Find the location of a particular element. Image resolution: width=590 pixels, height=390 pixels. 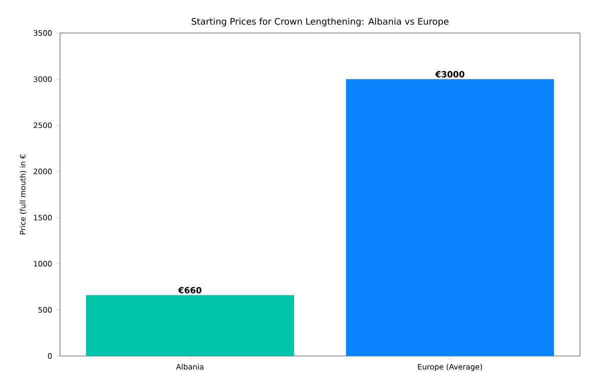

data-label: €3000 is located at coordinates (449, 74).